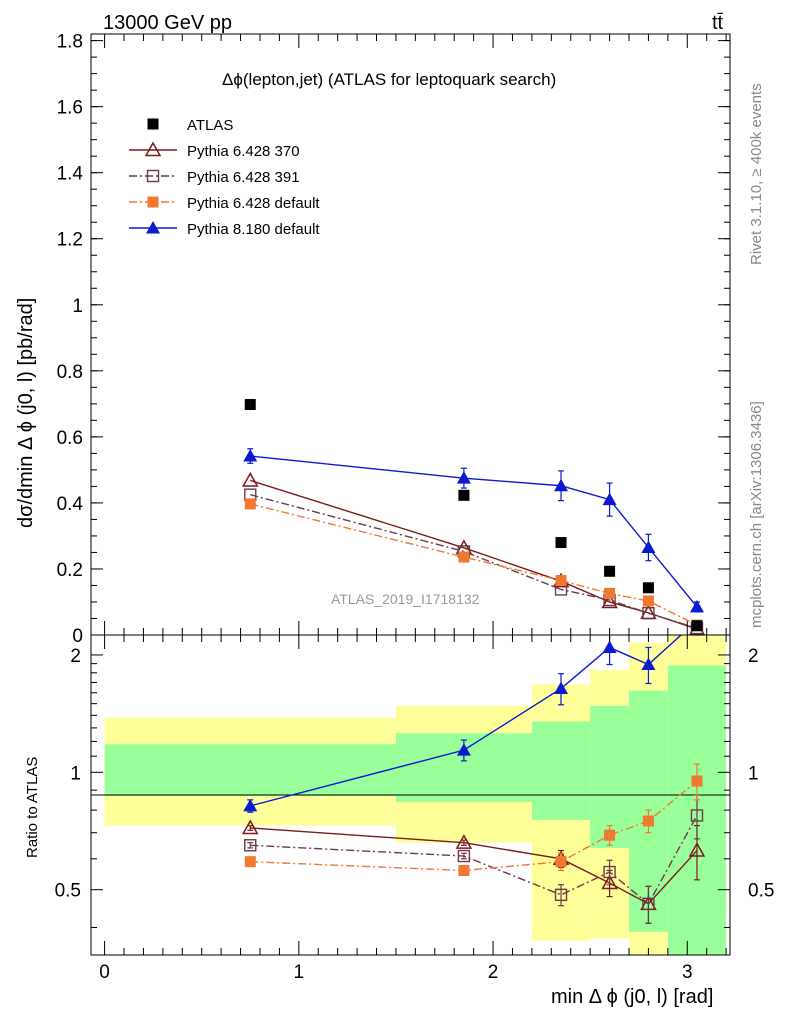  I want to click on x-tick-label: 3, so click(687, 972).